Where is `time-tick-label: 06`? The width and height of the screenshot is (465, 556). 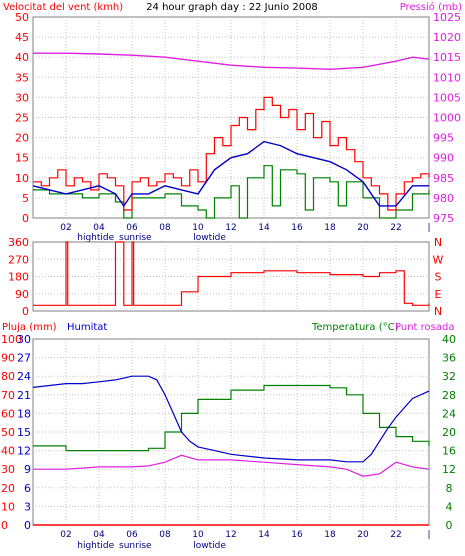 time-tick-label: 06 is located at coordinates (132, 535).